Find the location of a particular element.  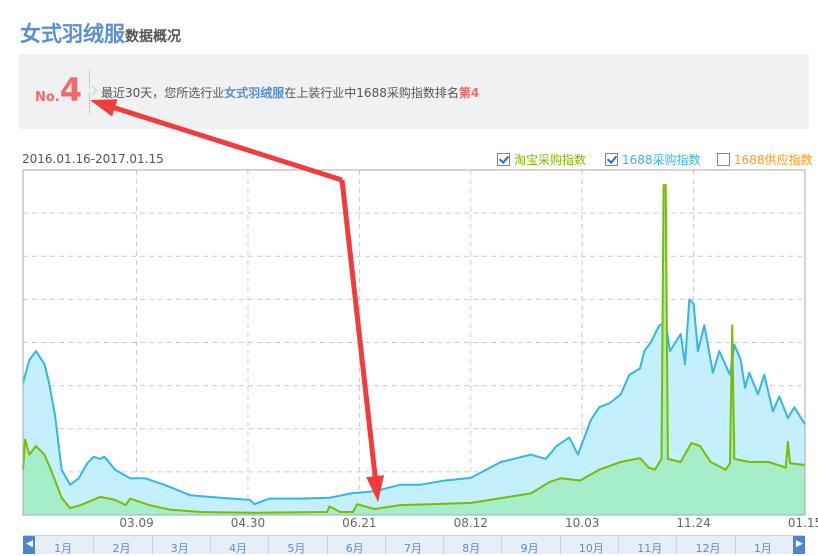

date-range: 2016.01.16-2017.01.15 is located at coordinates (93, 159).